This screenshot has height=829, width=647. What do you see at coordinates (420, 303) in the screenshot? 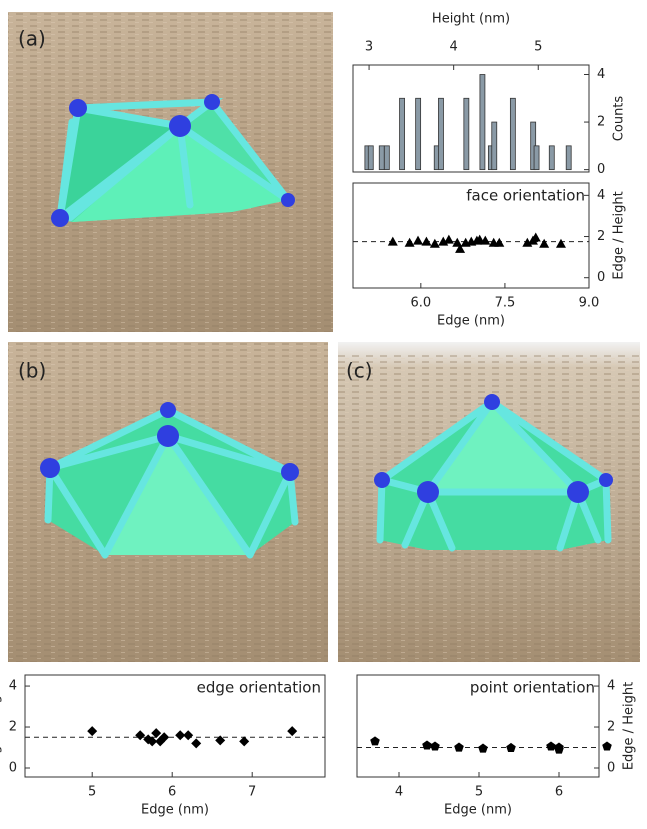
I see `x-tick-label: 6.0` at bounding box center [420, 303].